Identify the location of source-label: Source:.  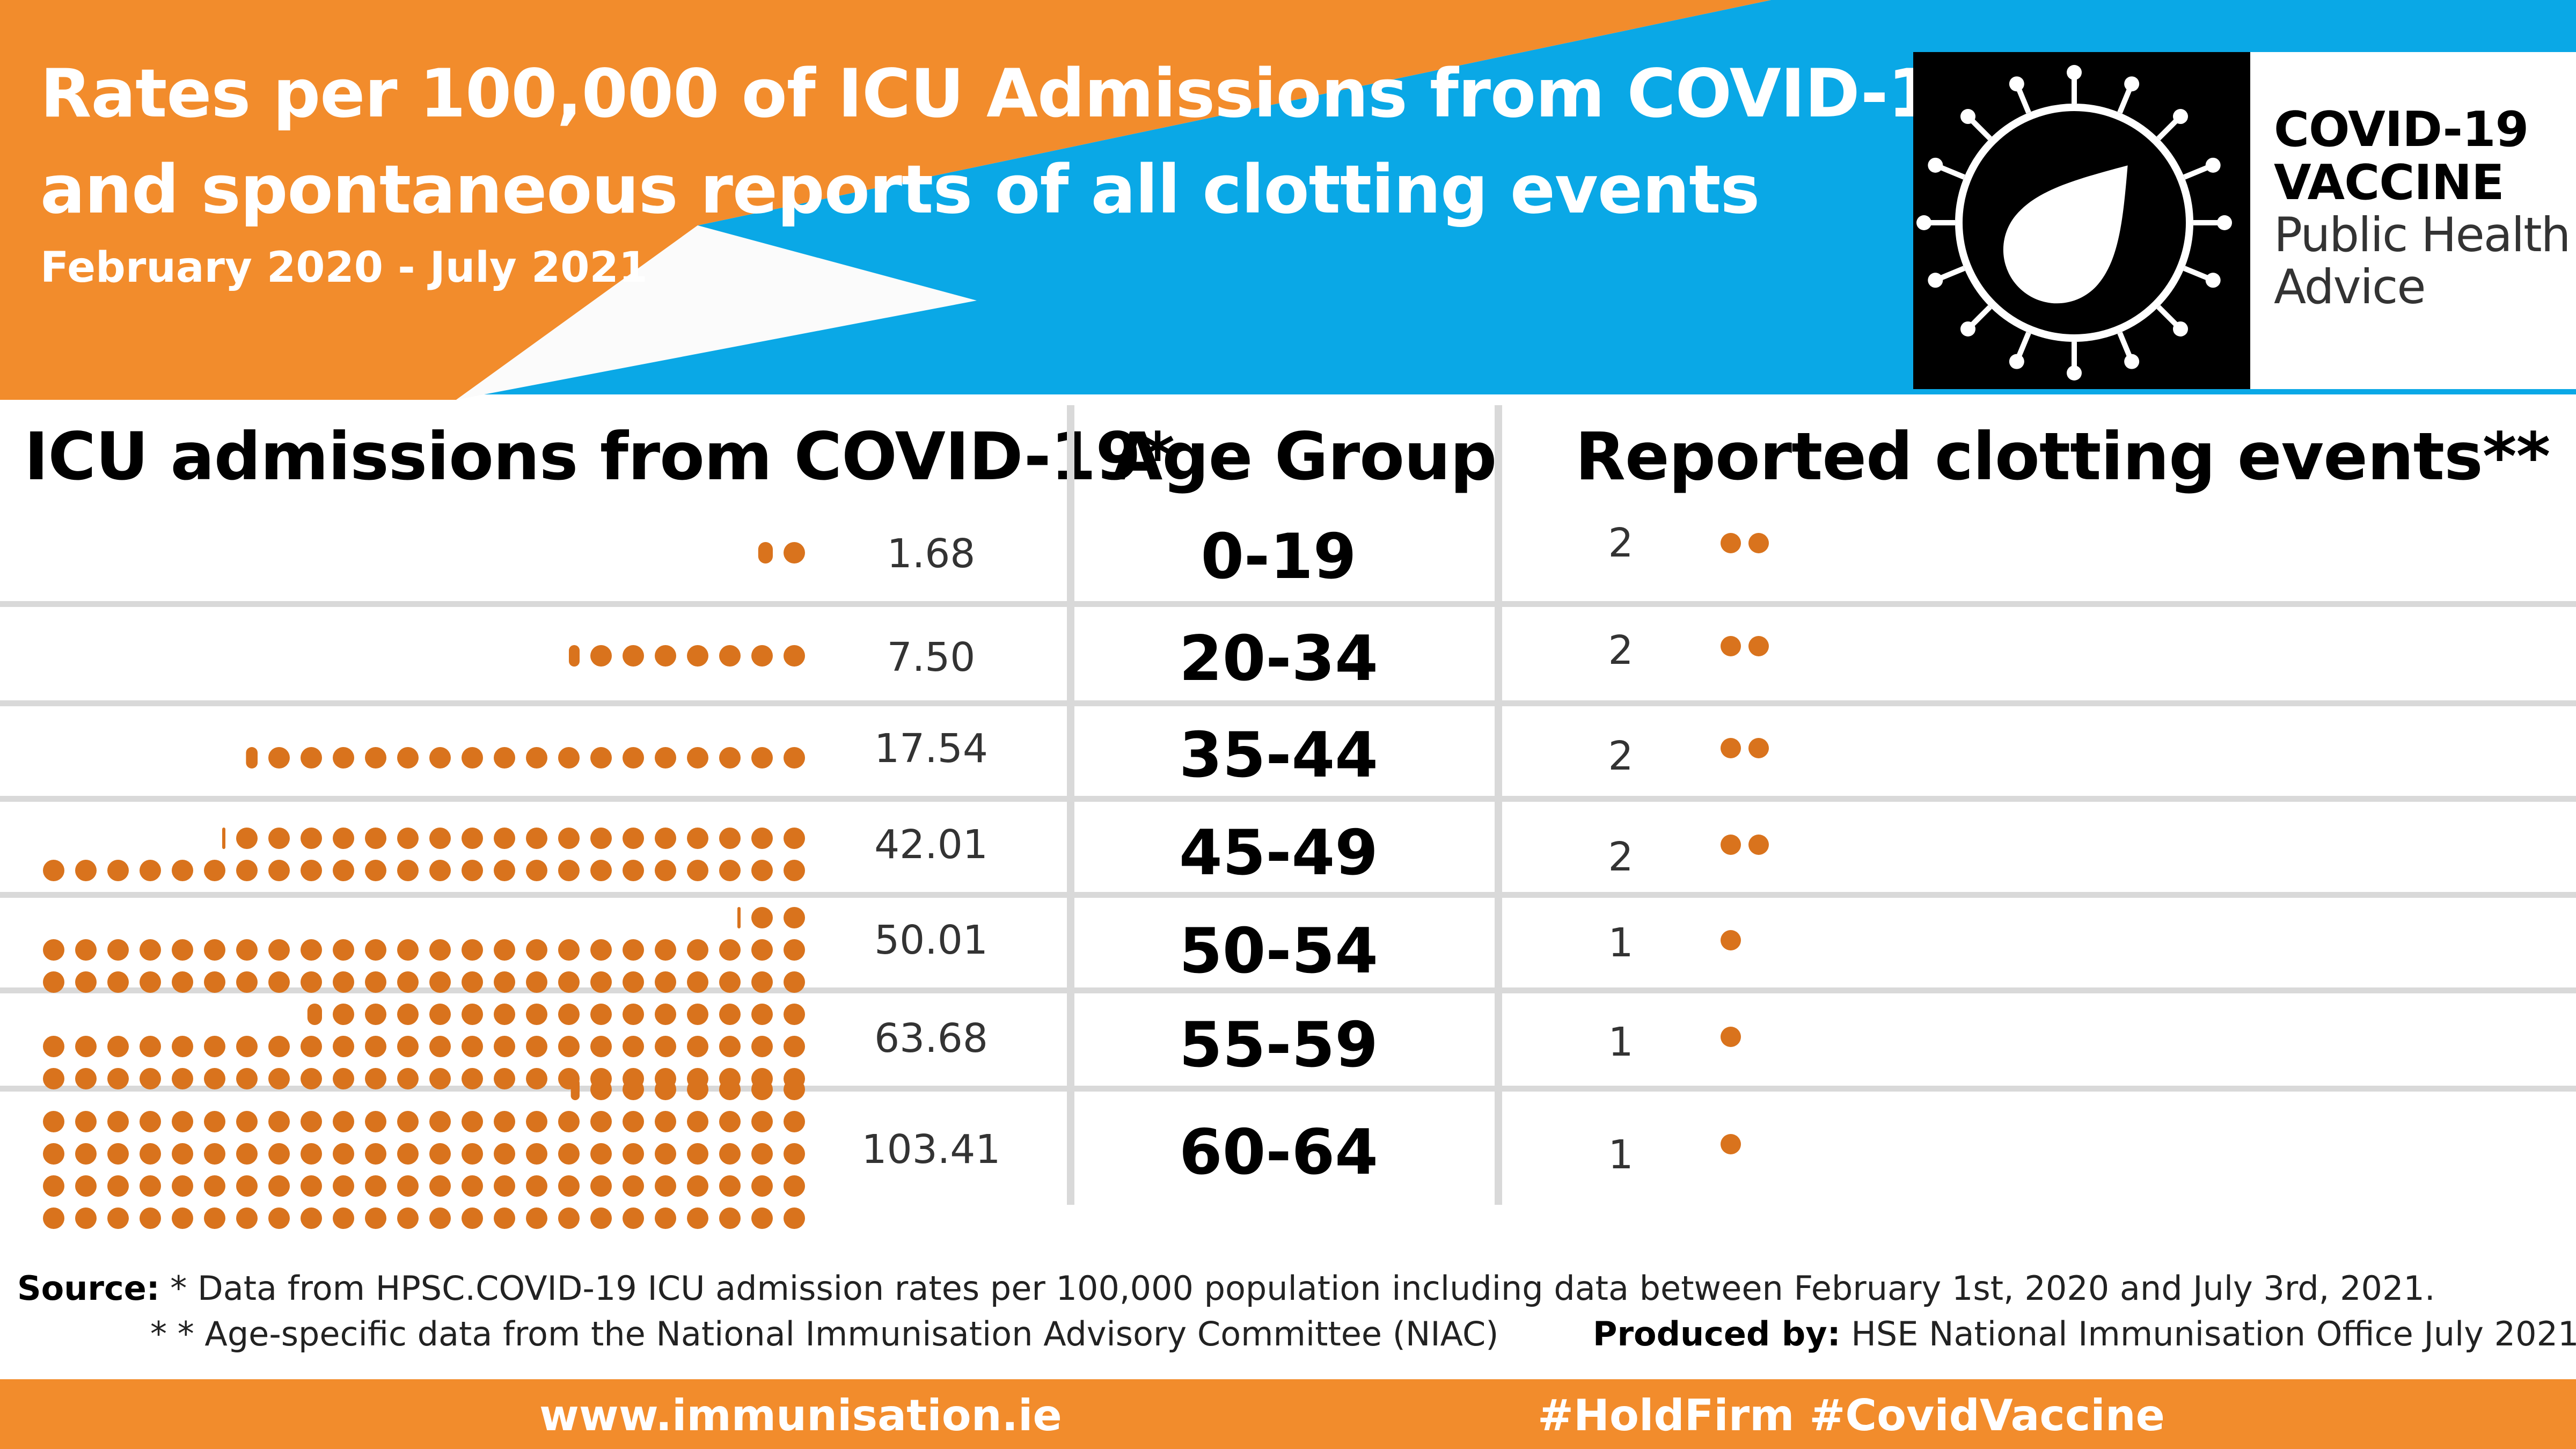
(88, 1288).